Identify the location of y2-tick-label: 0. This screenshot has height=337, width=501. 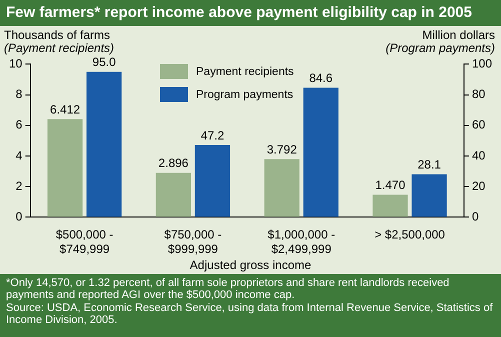
(475, 217).